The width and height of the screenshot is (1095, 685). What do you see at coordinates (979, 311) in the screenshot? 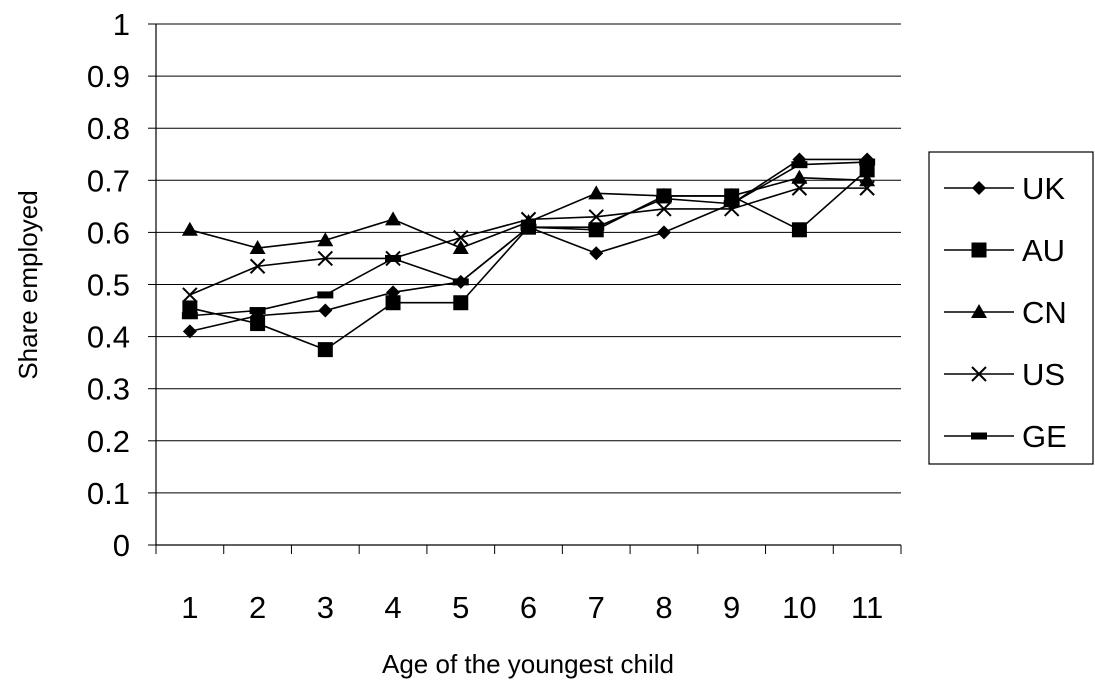
I see `legend-marker-cn` at bounding box center [979, 311].